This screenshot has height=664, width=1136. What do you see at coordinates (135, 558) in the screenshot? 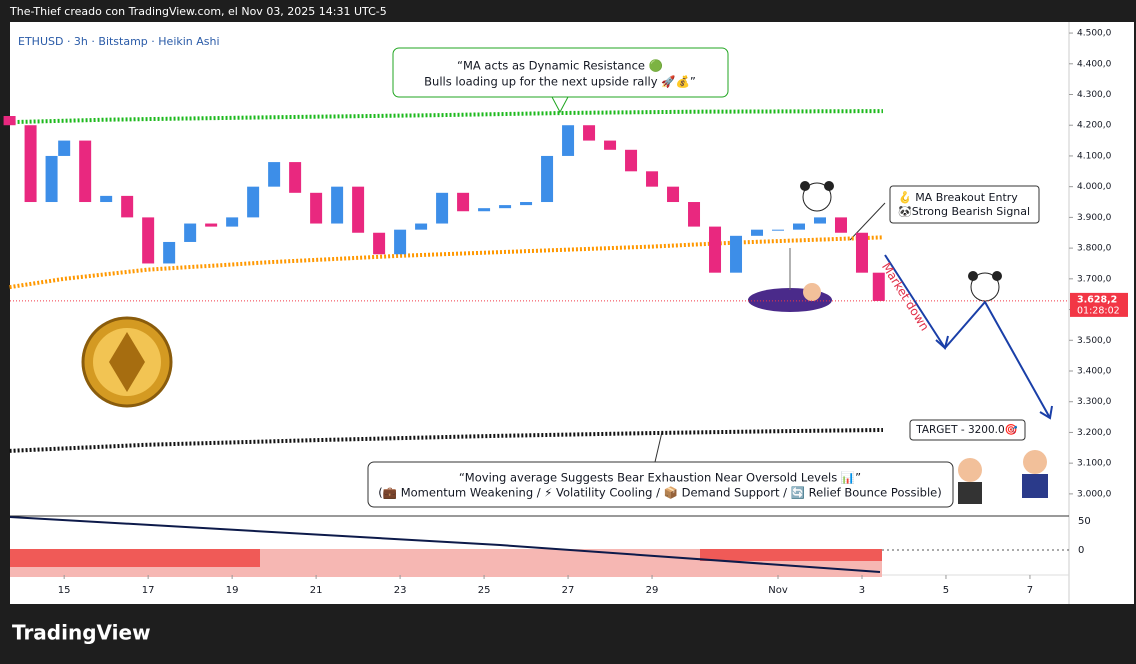
I see `histogram` at bounding box center [135, 558].